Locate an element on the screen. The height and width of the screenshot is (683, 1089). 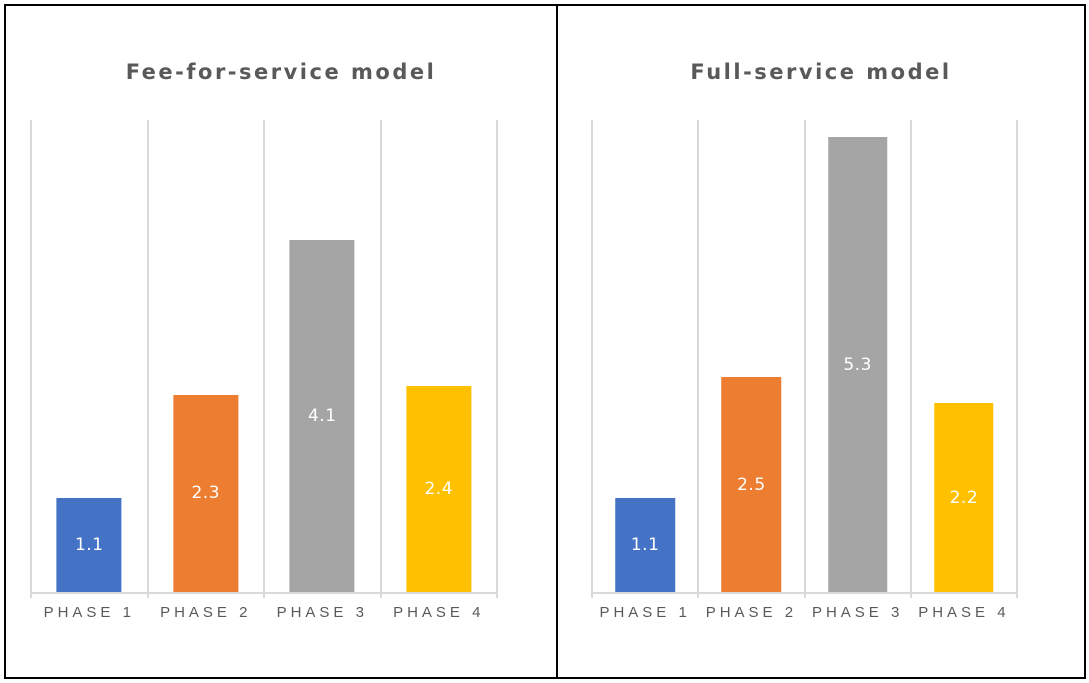
bar-value-label: 2.5 is located at coordinates (751, 484).